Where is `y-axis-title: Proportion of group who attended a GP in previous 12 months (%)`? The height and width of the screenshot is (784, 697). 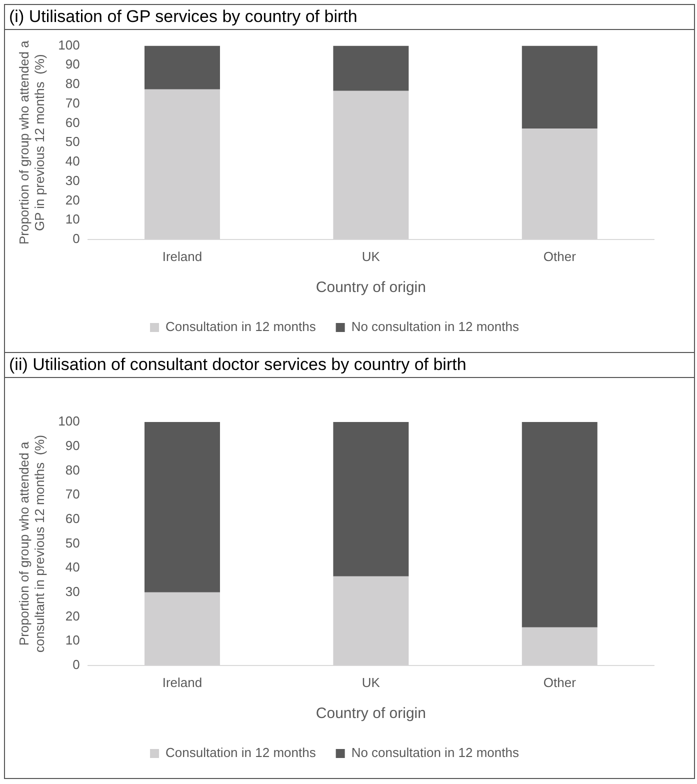
y-axis-title: Proportion of group who attended a GP in previous 12 months (%) is located at coordinates (31, 142).